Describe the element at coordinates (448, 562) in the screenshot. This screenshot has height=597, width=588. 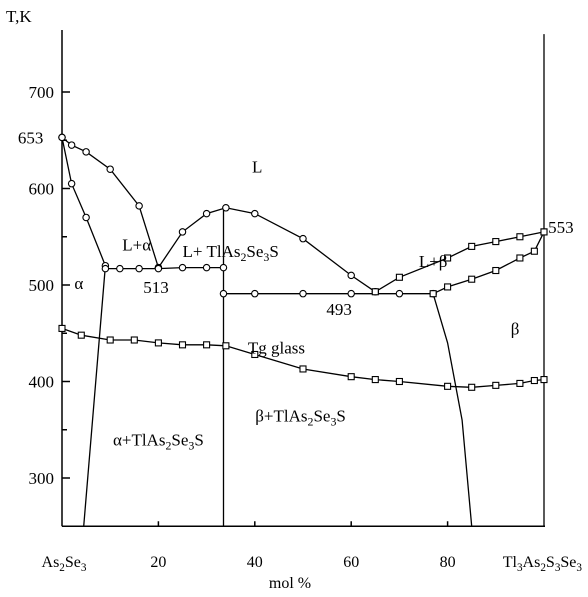
I see `x-tick-label-80: 80` at that location.